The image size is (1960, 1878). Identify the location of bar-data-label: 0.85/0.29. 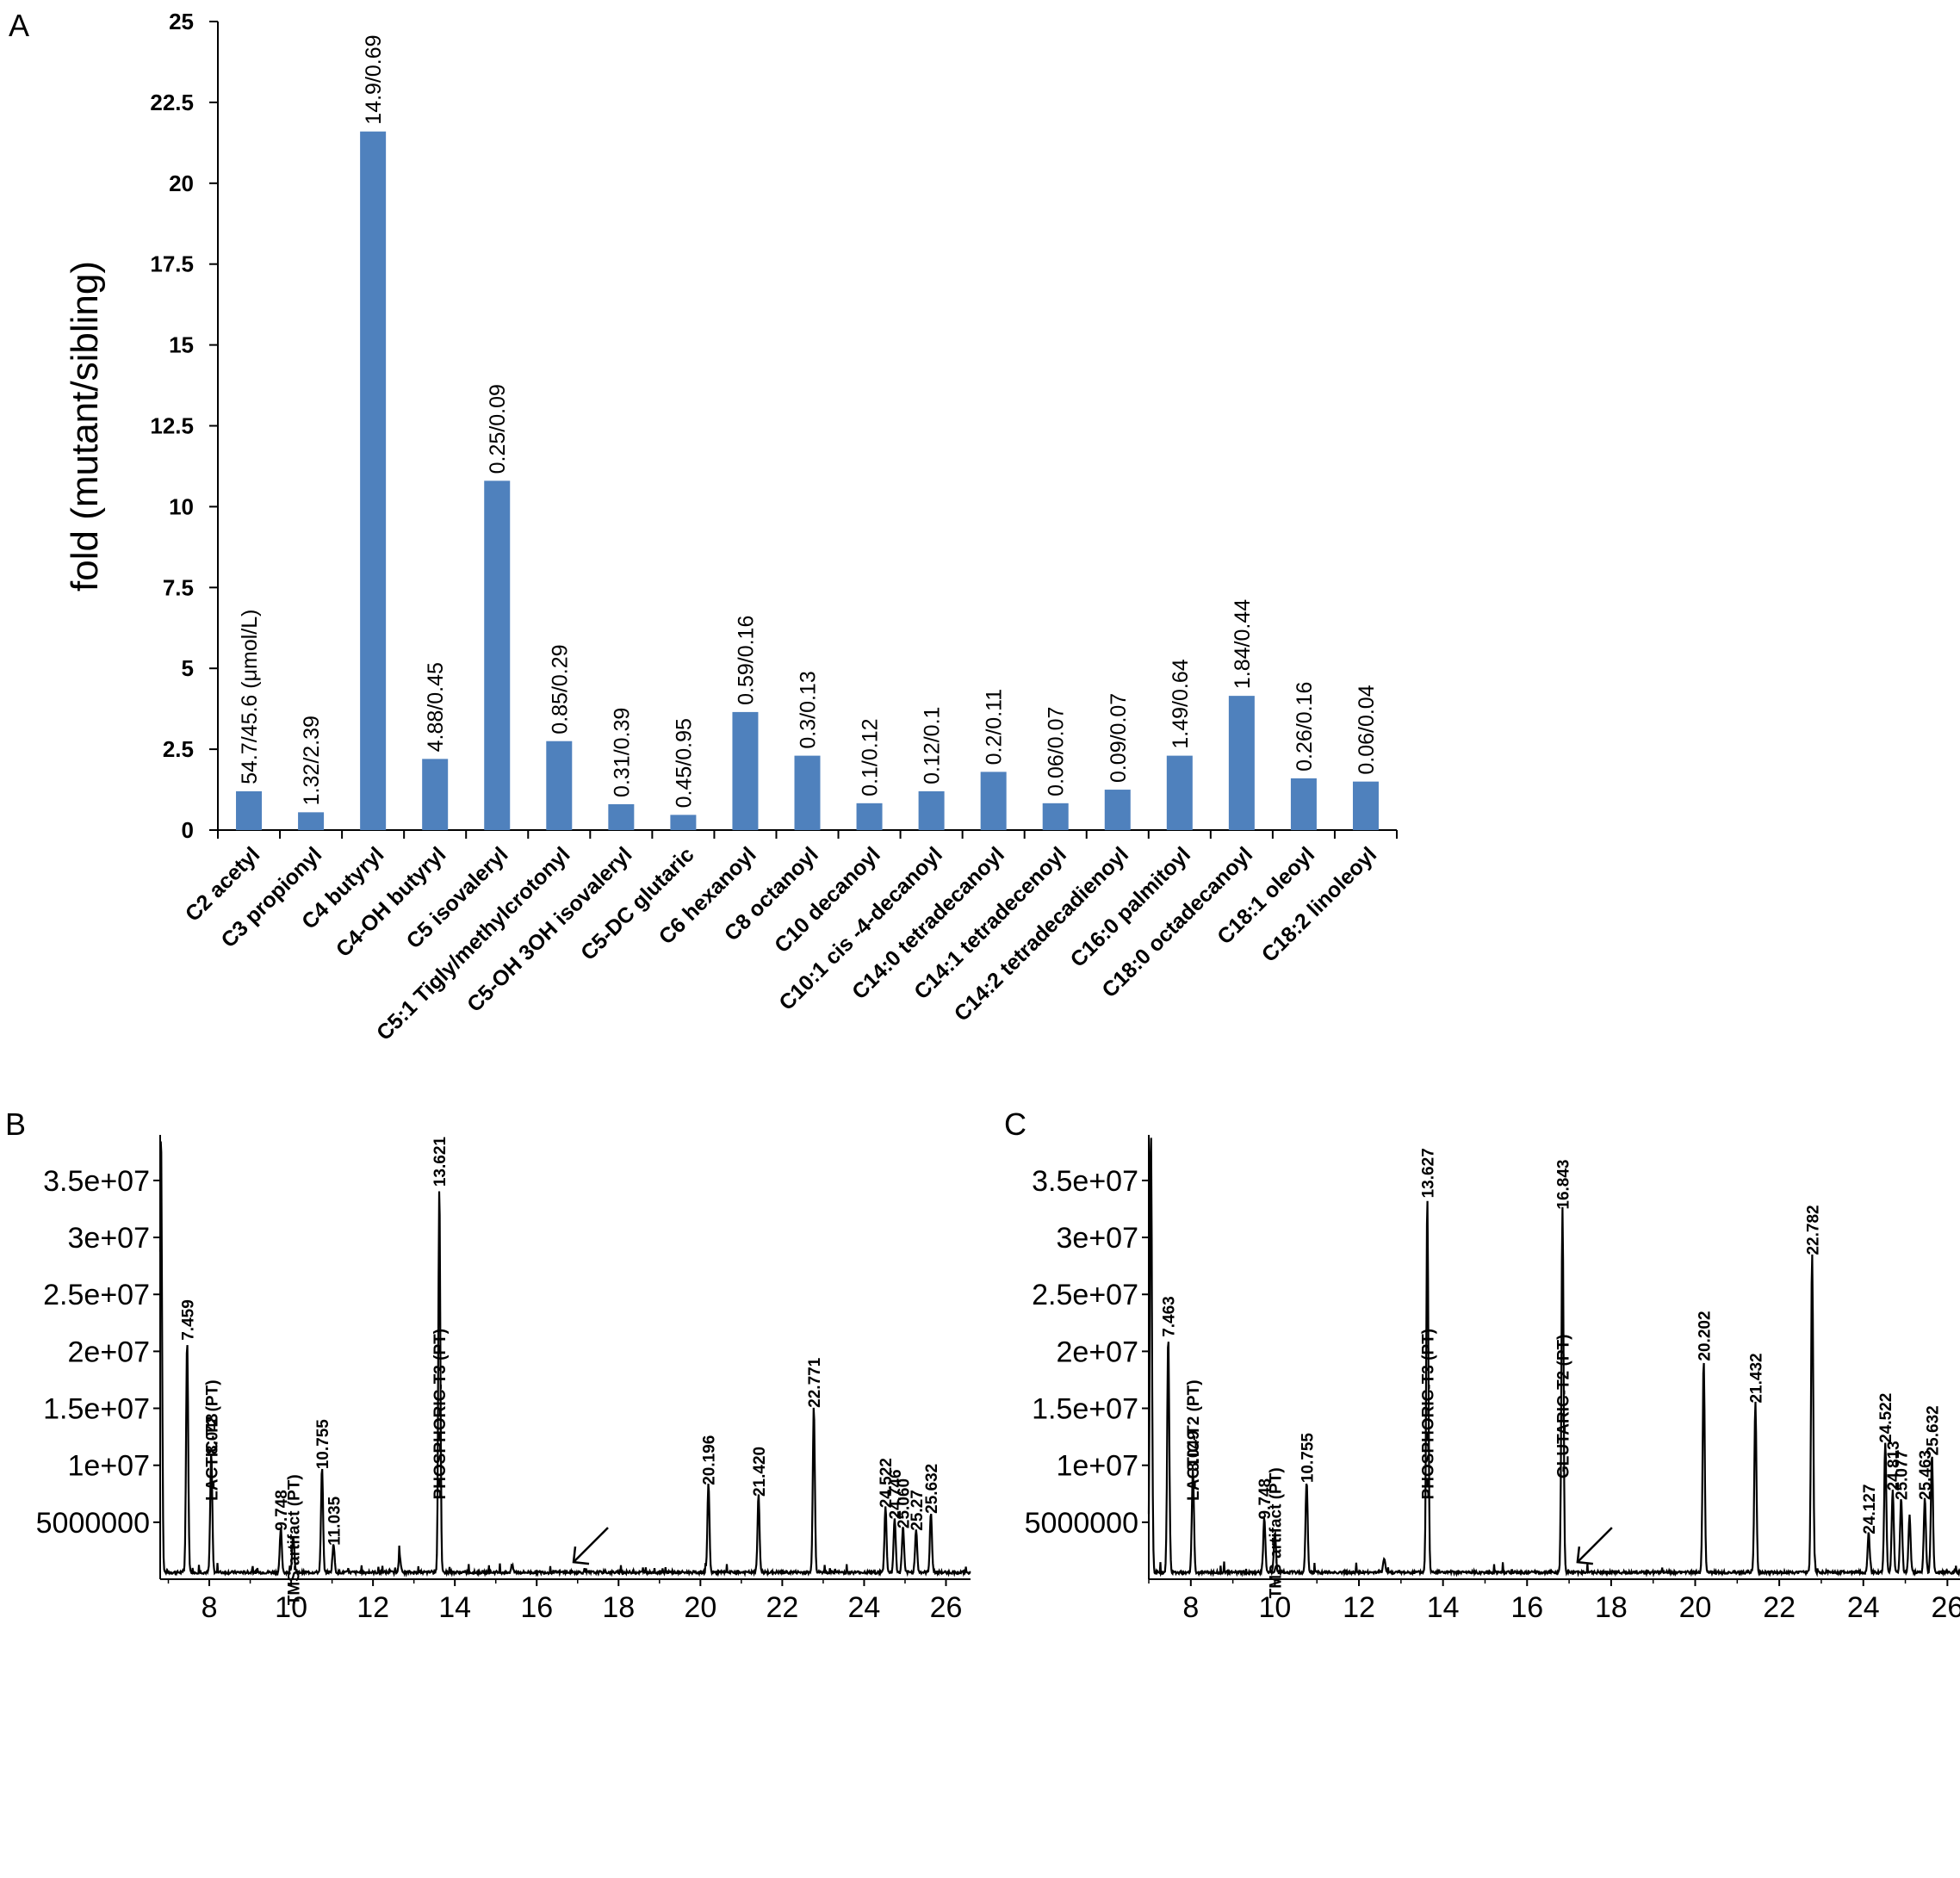
(560, 689).